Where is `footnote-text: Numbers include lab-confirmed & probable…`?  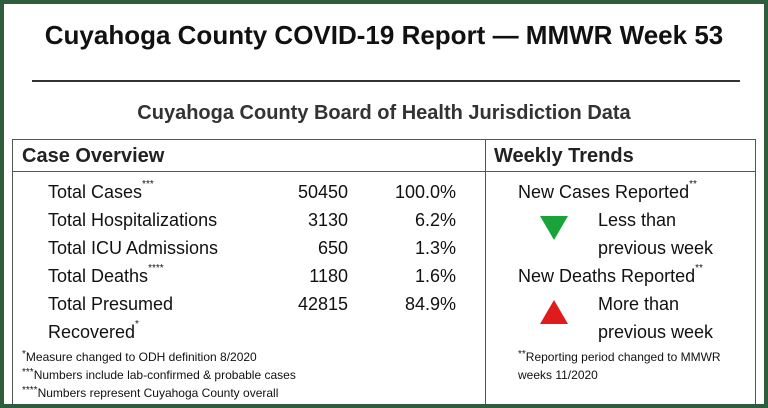 footnote-text: Numbers include lab-confirmed & probable… is located at coordinates (164, 375).